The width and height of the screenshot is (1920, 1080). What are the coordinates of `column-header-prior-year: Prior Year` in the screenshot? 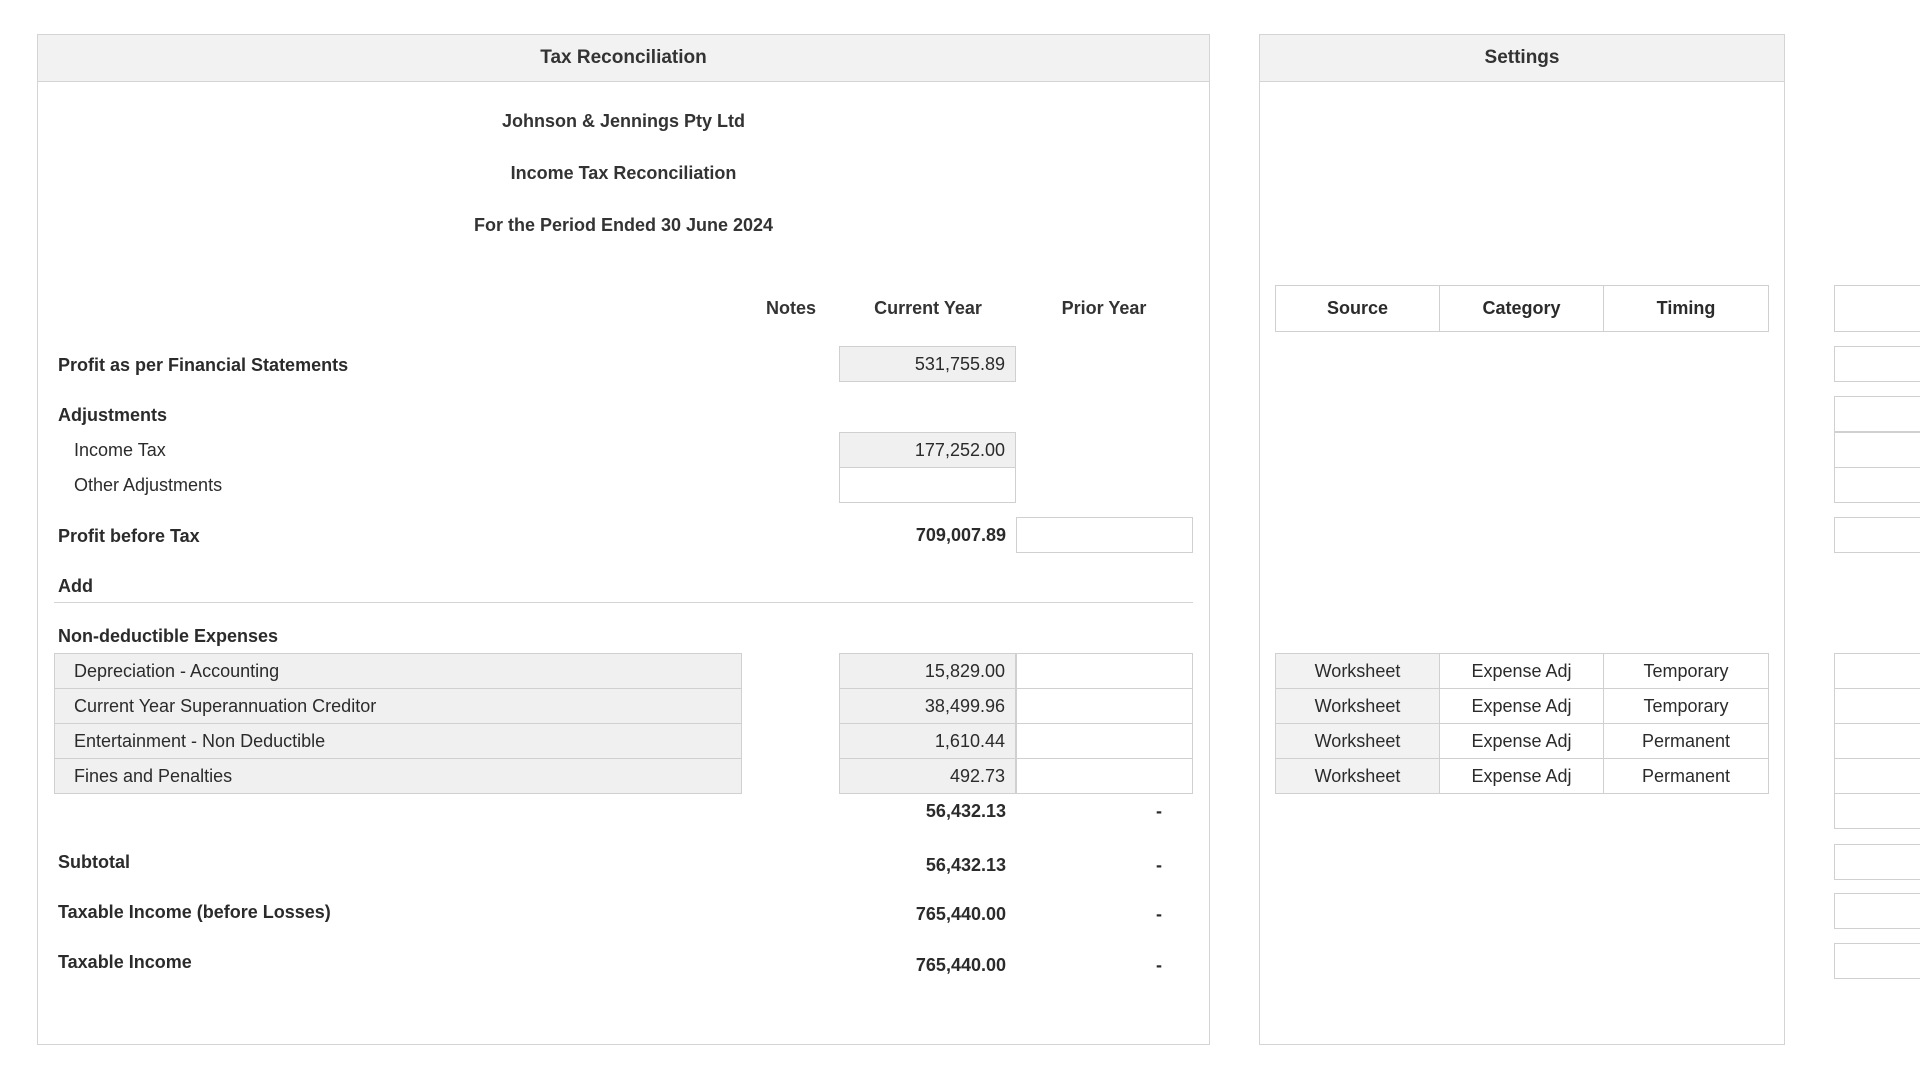 It's located at (1104, 308).